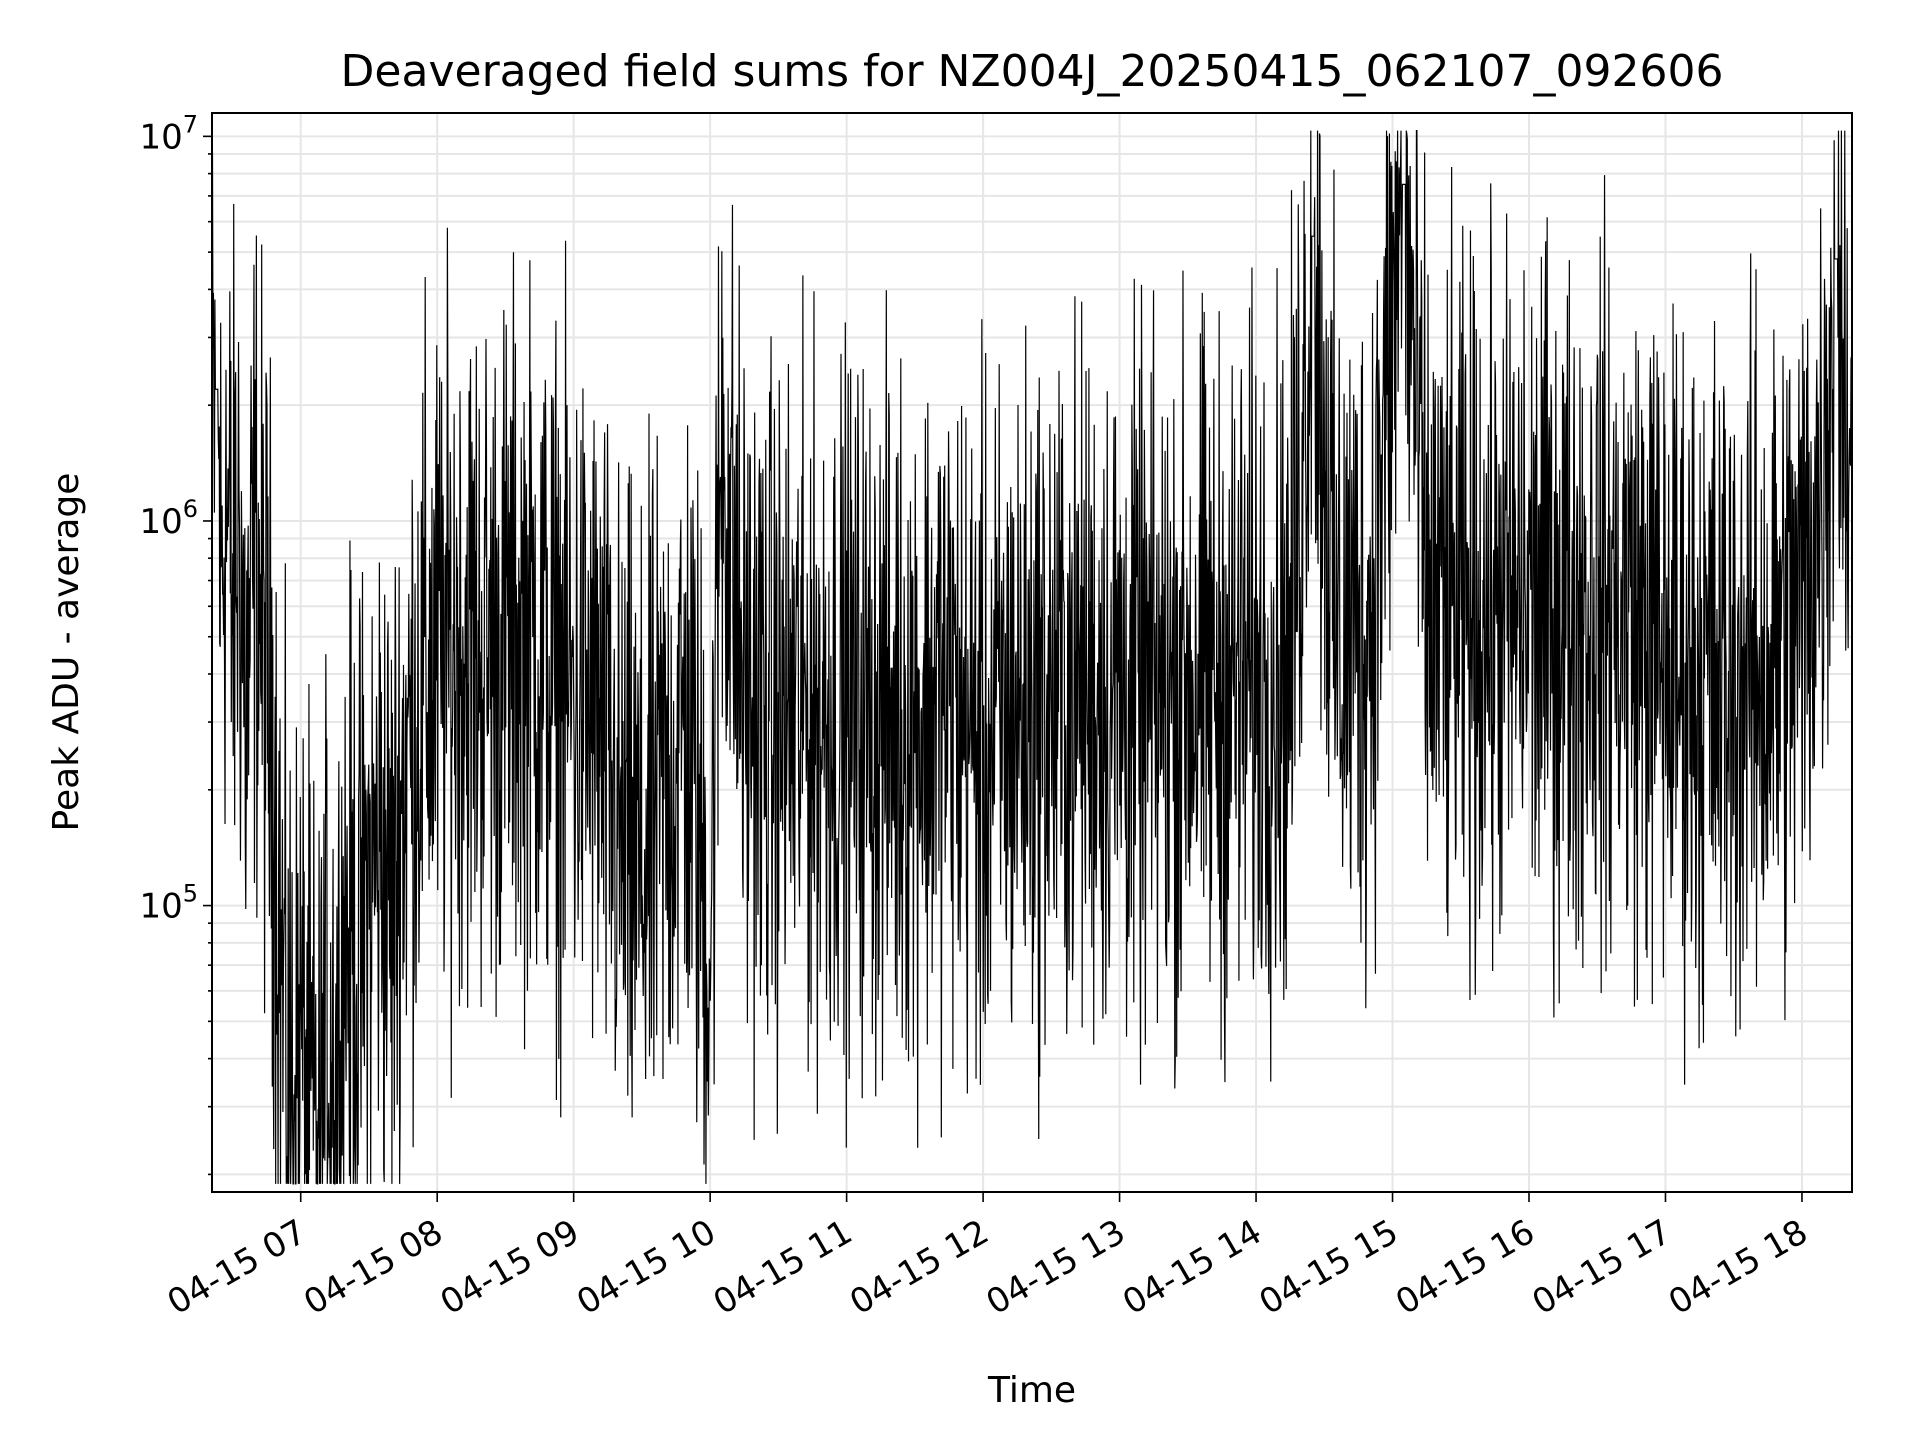  I want to click on y-tick-label: 10⁶, so click(168, 518).